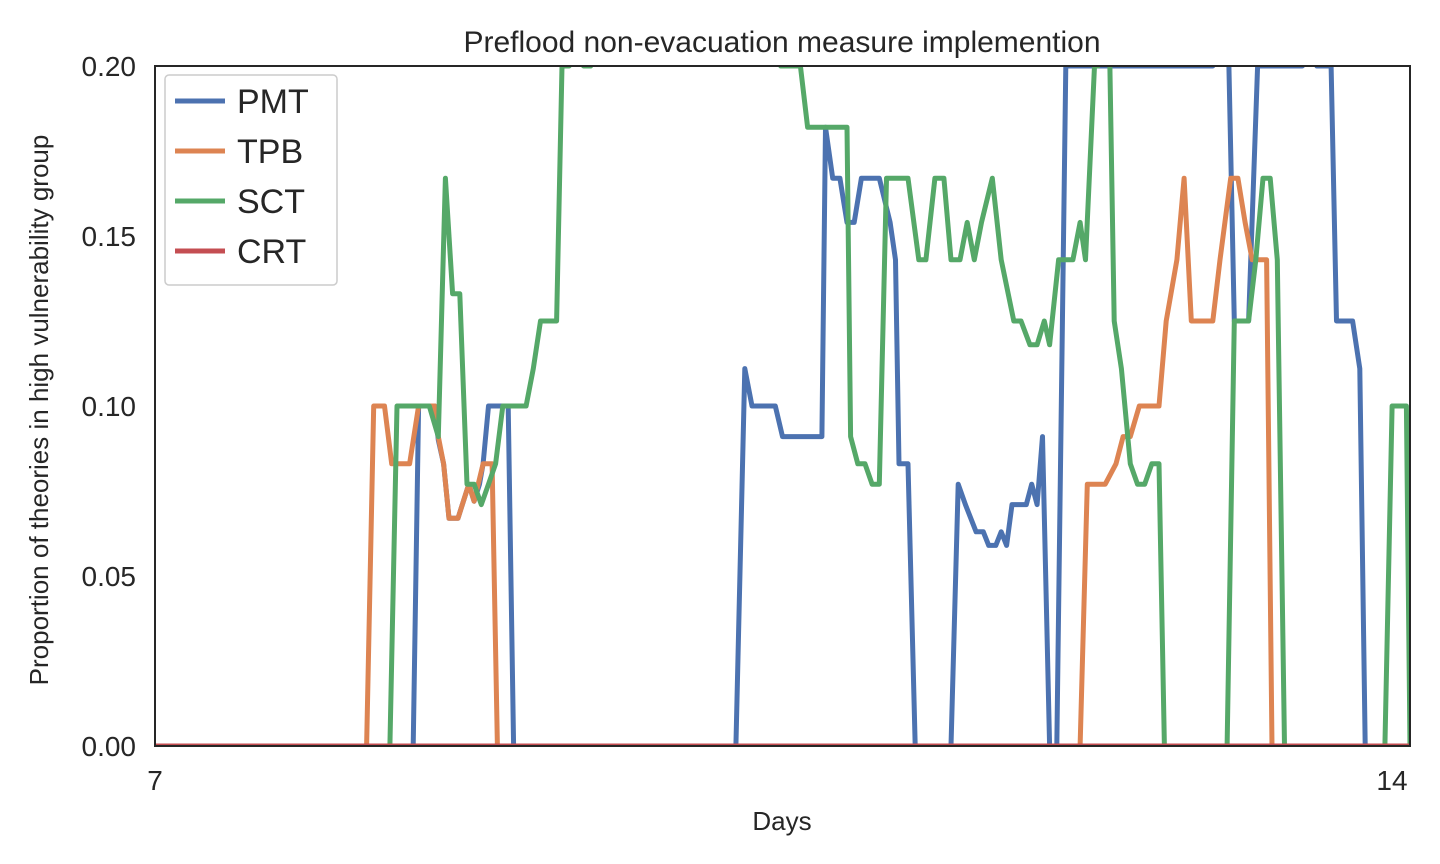  I want to click on y-tick-label: 0.20, so click(109, 66).